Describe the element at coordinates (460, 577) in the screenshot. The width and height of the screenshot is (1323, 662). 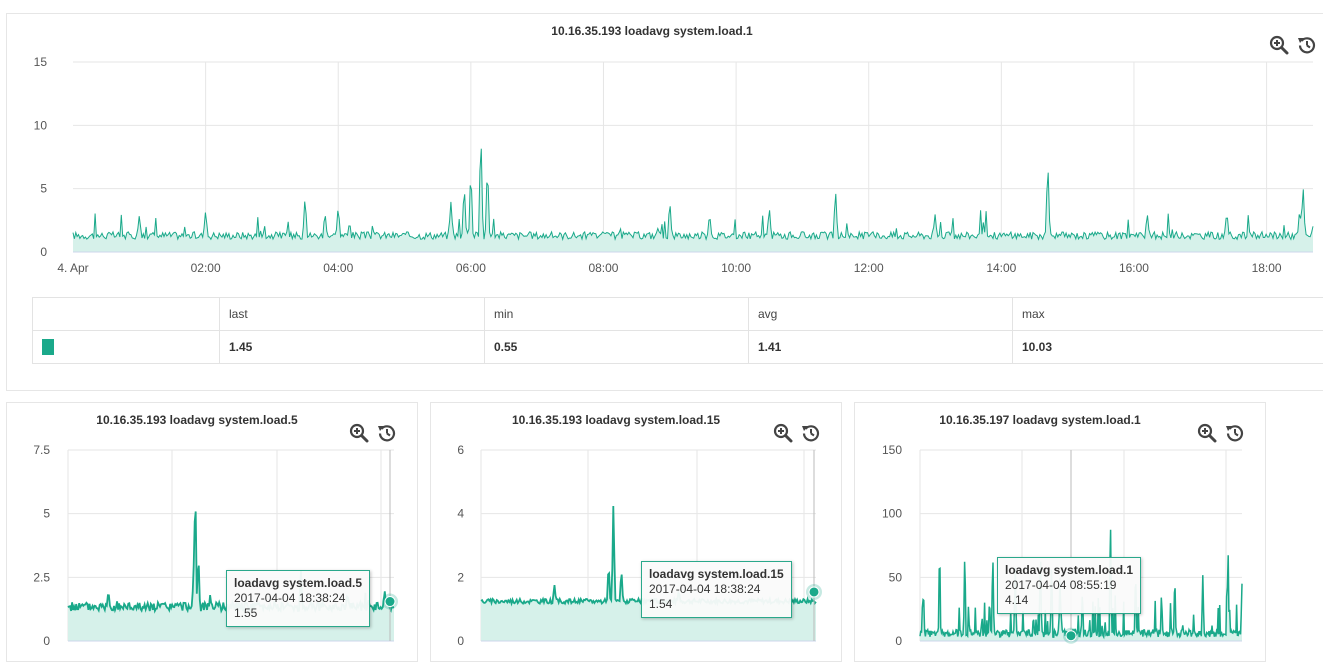
I see `y-tick-label: 2` at that location.